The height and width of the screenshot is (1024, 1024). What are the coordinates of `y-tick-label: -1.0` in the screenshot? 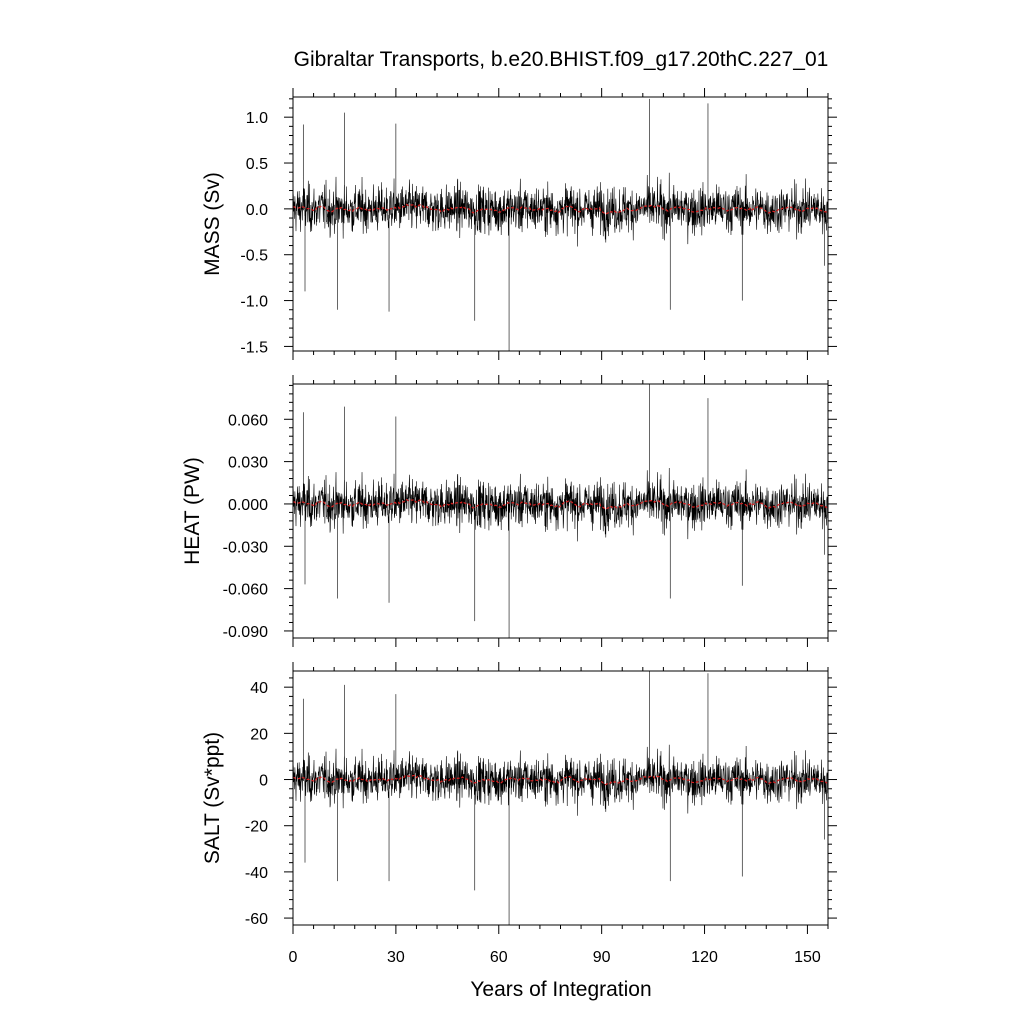 It's located at (254, 302).